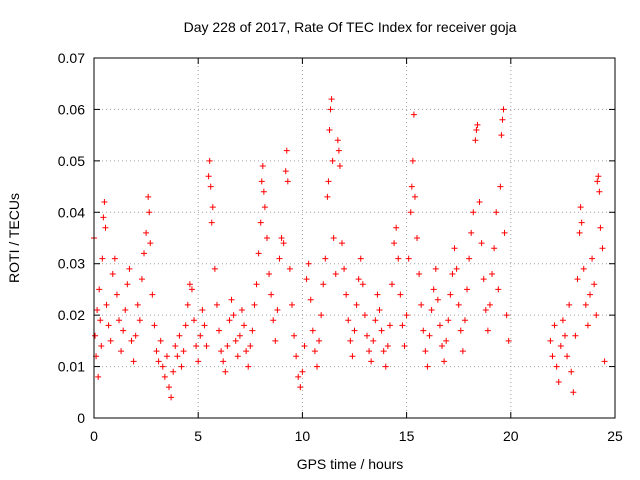 The height and width of the screenshot is (480, 640). Describe the element at coordinates (511, 436) in the screenshot. I see `x-tick-label: 20` at that location.